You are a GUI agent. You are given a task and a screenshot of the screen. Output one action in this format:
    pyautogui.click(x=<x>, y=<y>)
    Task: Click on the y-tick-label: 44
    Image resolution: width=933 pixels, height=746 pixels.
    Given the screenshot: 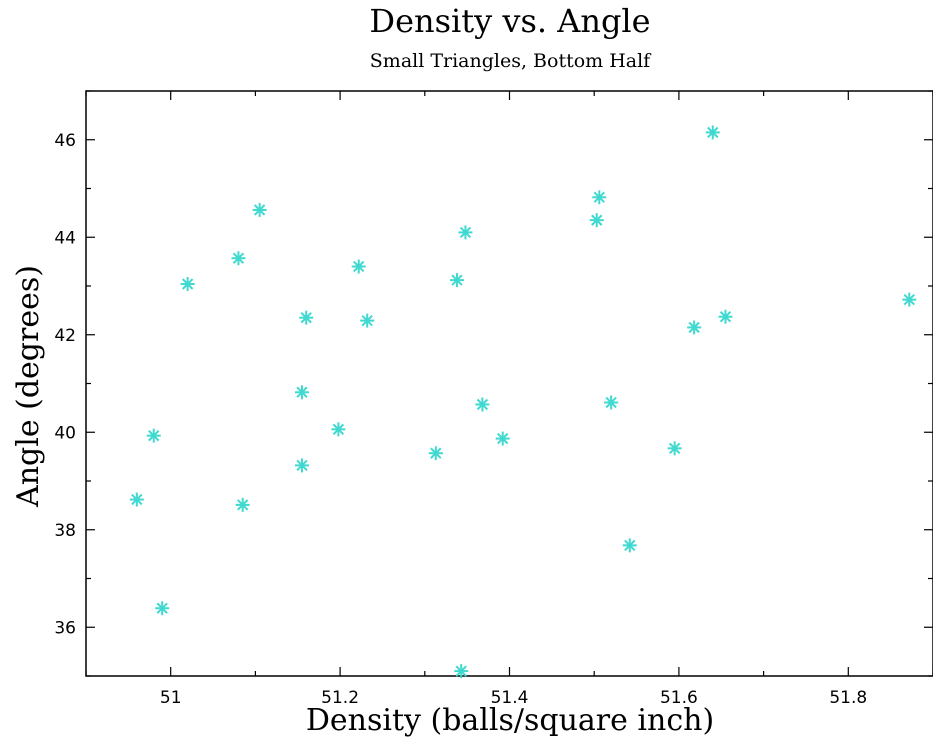 What is the action you would take?
    pyautogui.click(x=65, y=238)
    